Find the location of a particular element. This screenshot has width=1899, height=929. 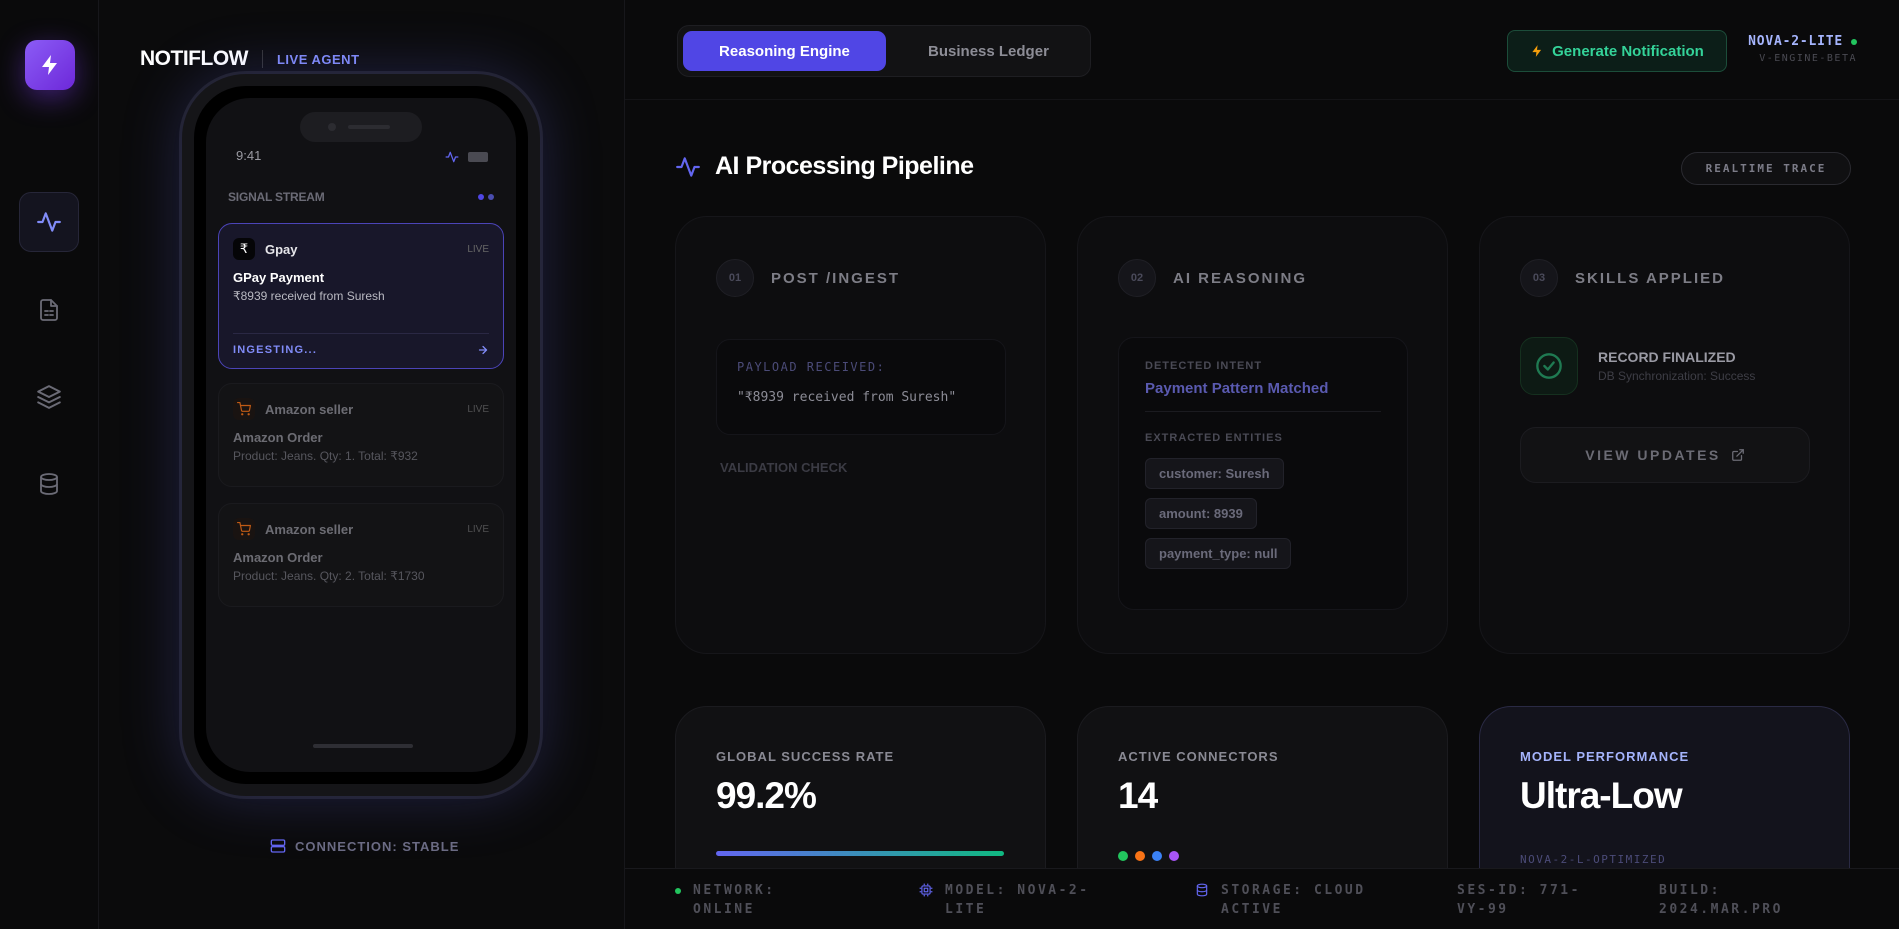

rupee-icon: ₹ is located at coordinates (244, 249).